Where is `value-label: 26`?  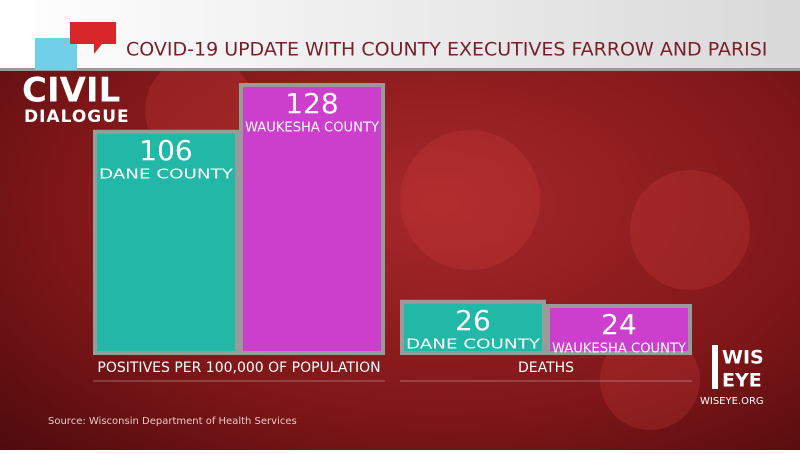
value-label: 26 is located at coordinates (473, 320).